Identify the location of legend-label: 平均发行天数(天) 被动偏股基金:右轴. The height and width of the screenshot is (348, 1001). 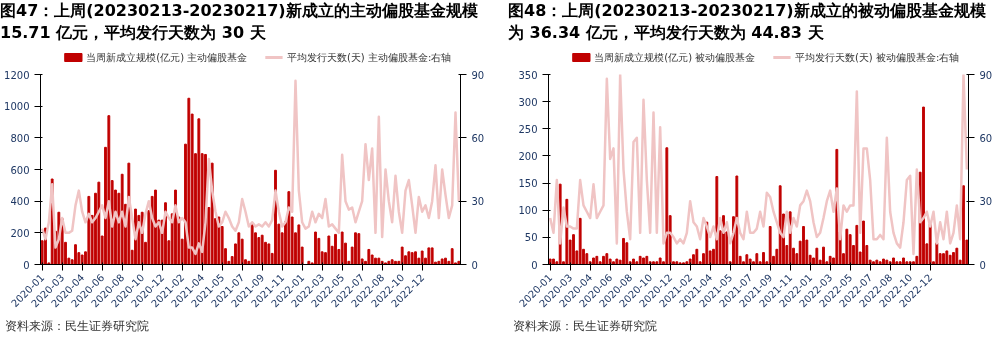
(877, 57).